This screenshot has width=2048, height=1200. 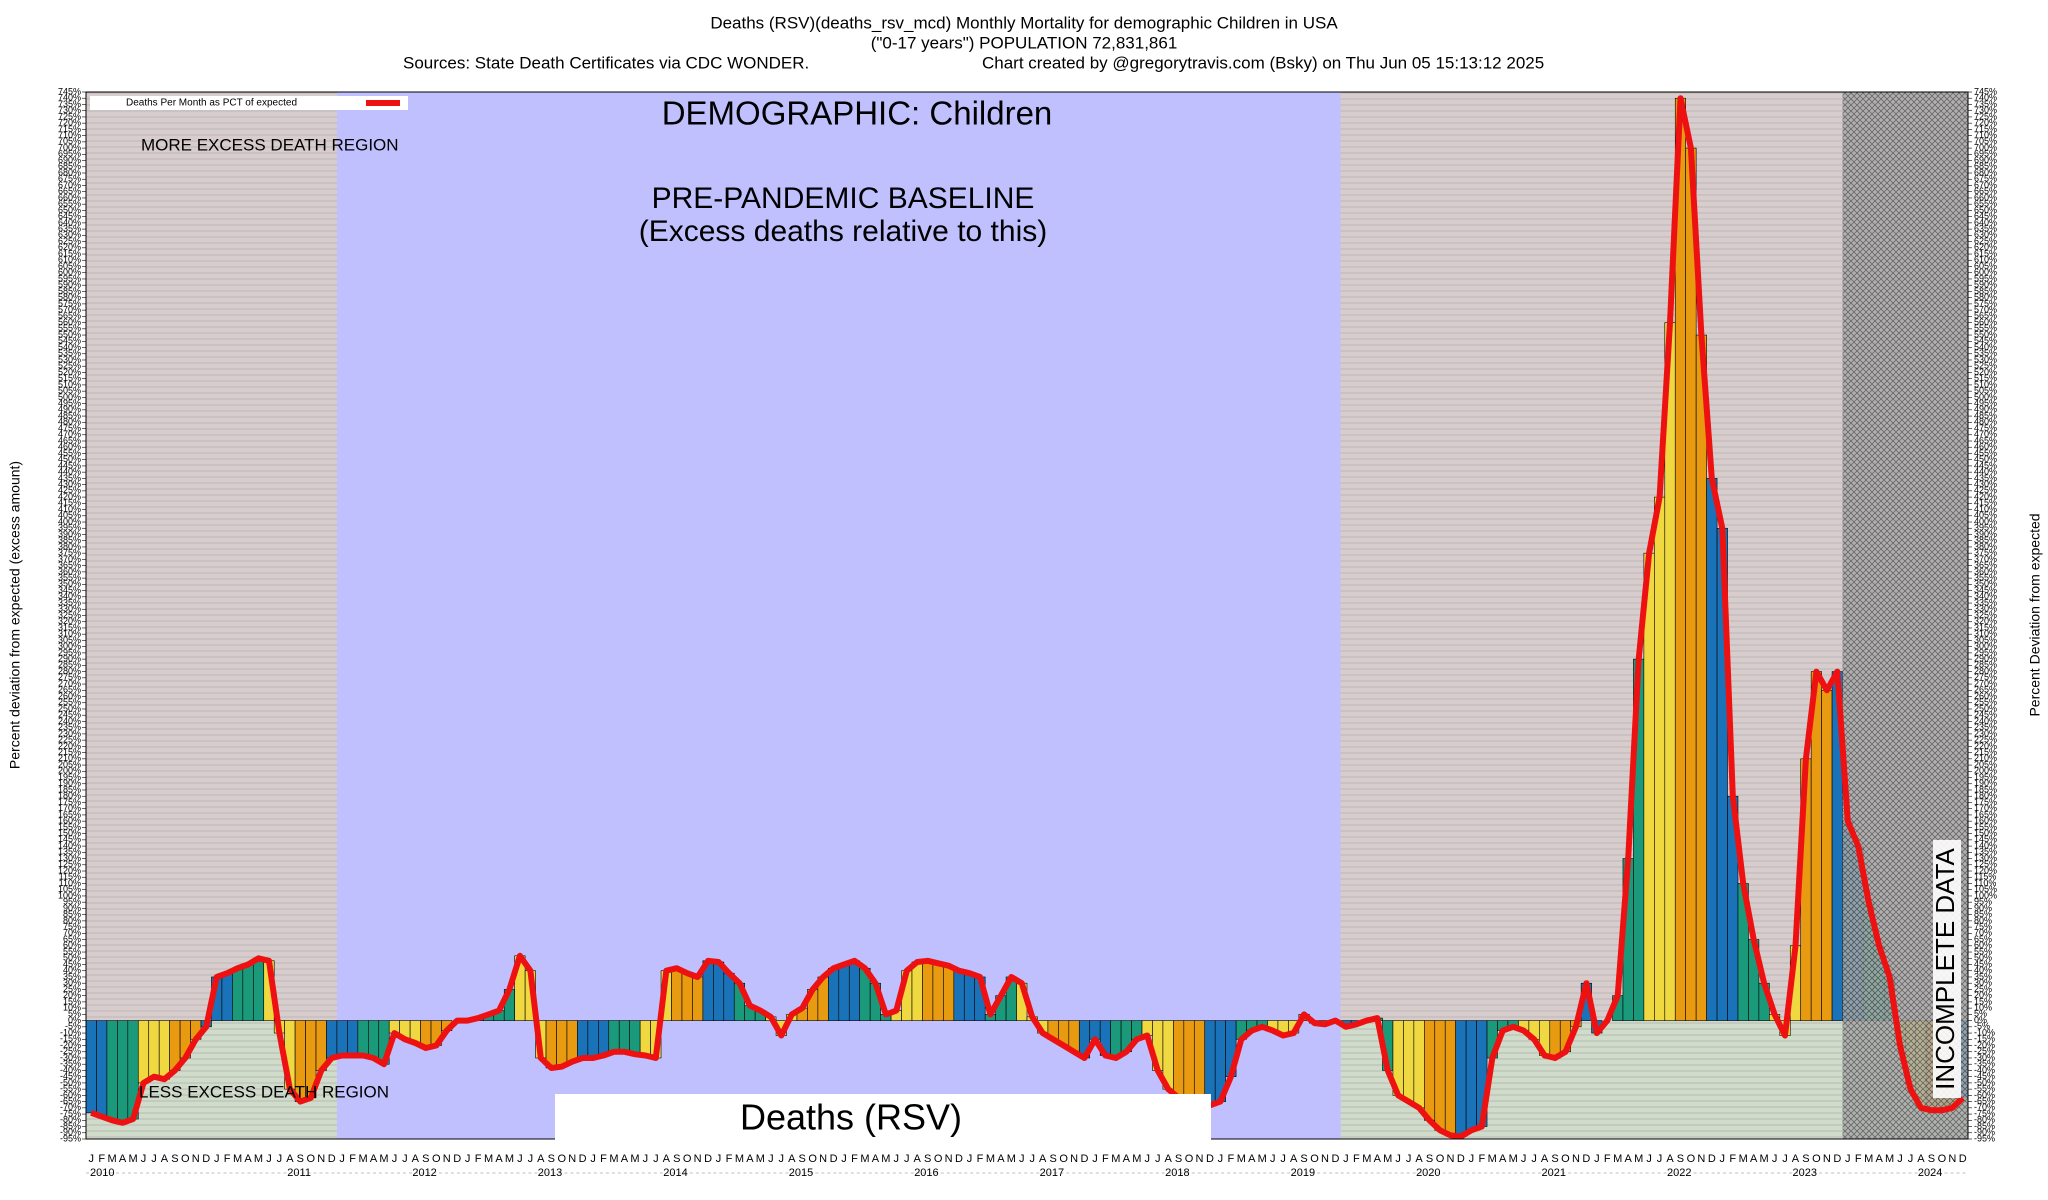 What do you see at coordinates (70, 1113) in the screenshot?
I see `y-tick-label: -75%` at bounding box center [70, 1113].